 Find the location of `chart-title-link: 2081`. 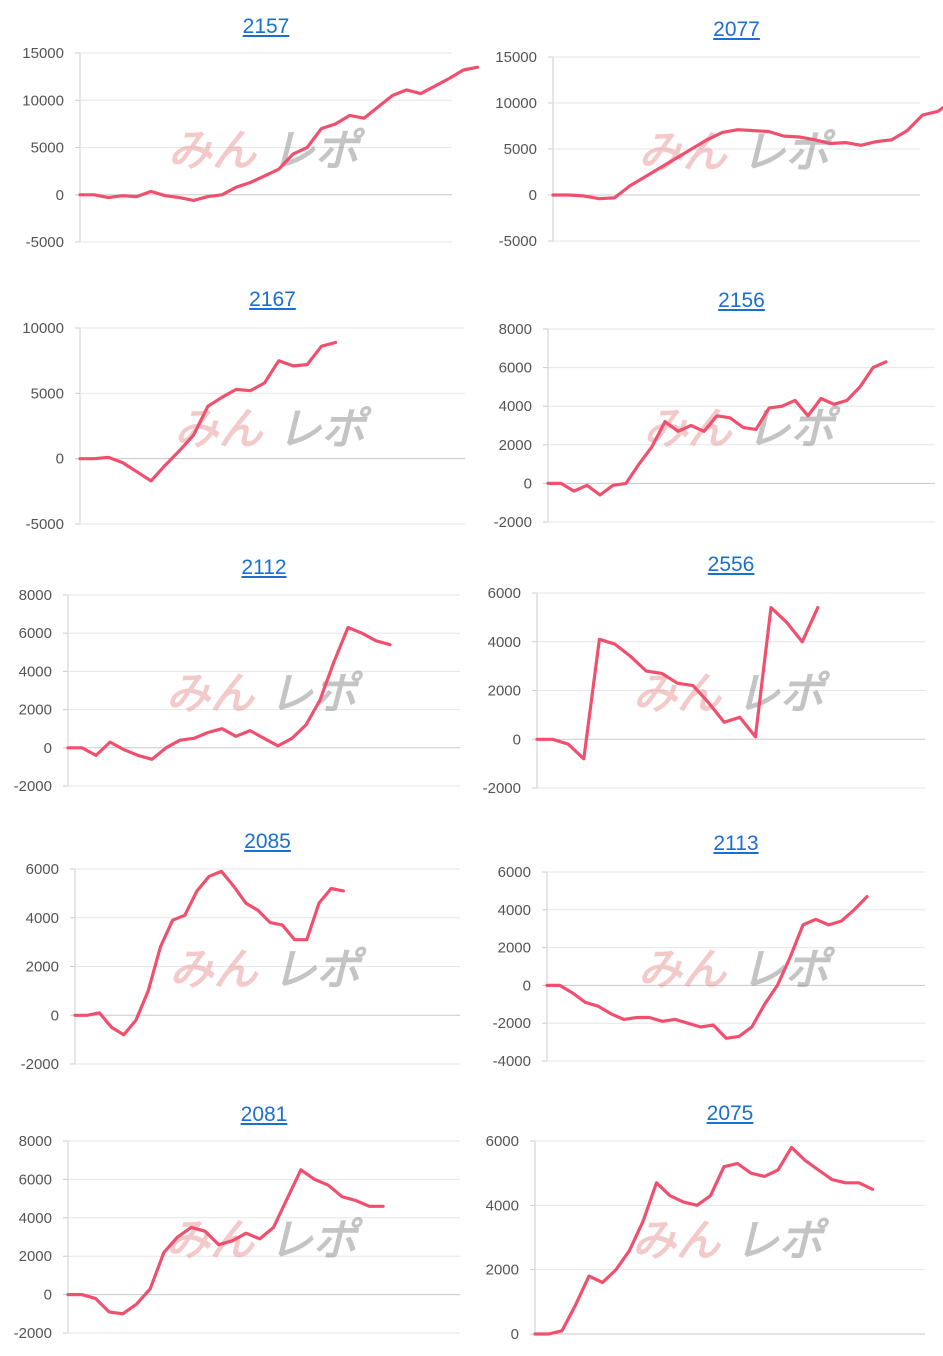

chart-title-link: 2081 is located at coordinates (264, 1114).